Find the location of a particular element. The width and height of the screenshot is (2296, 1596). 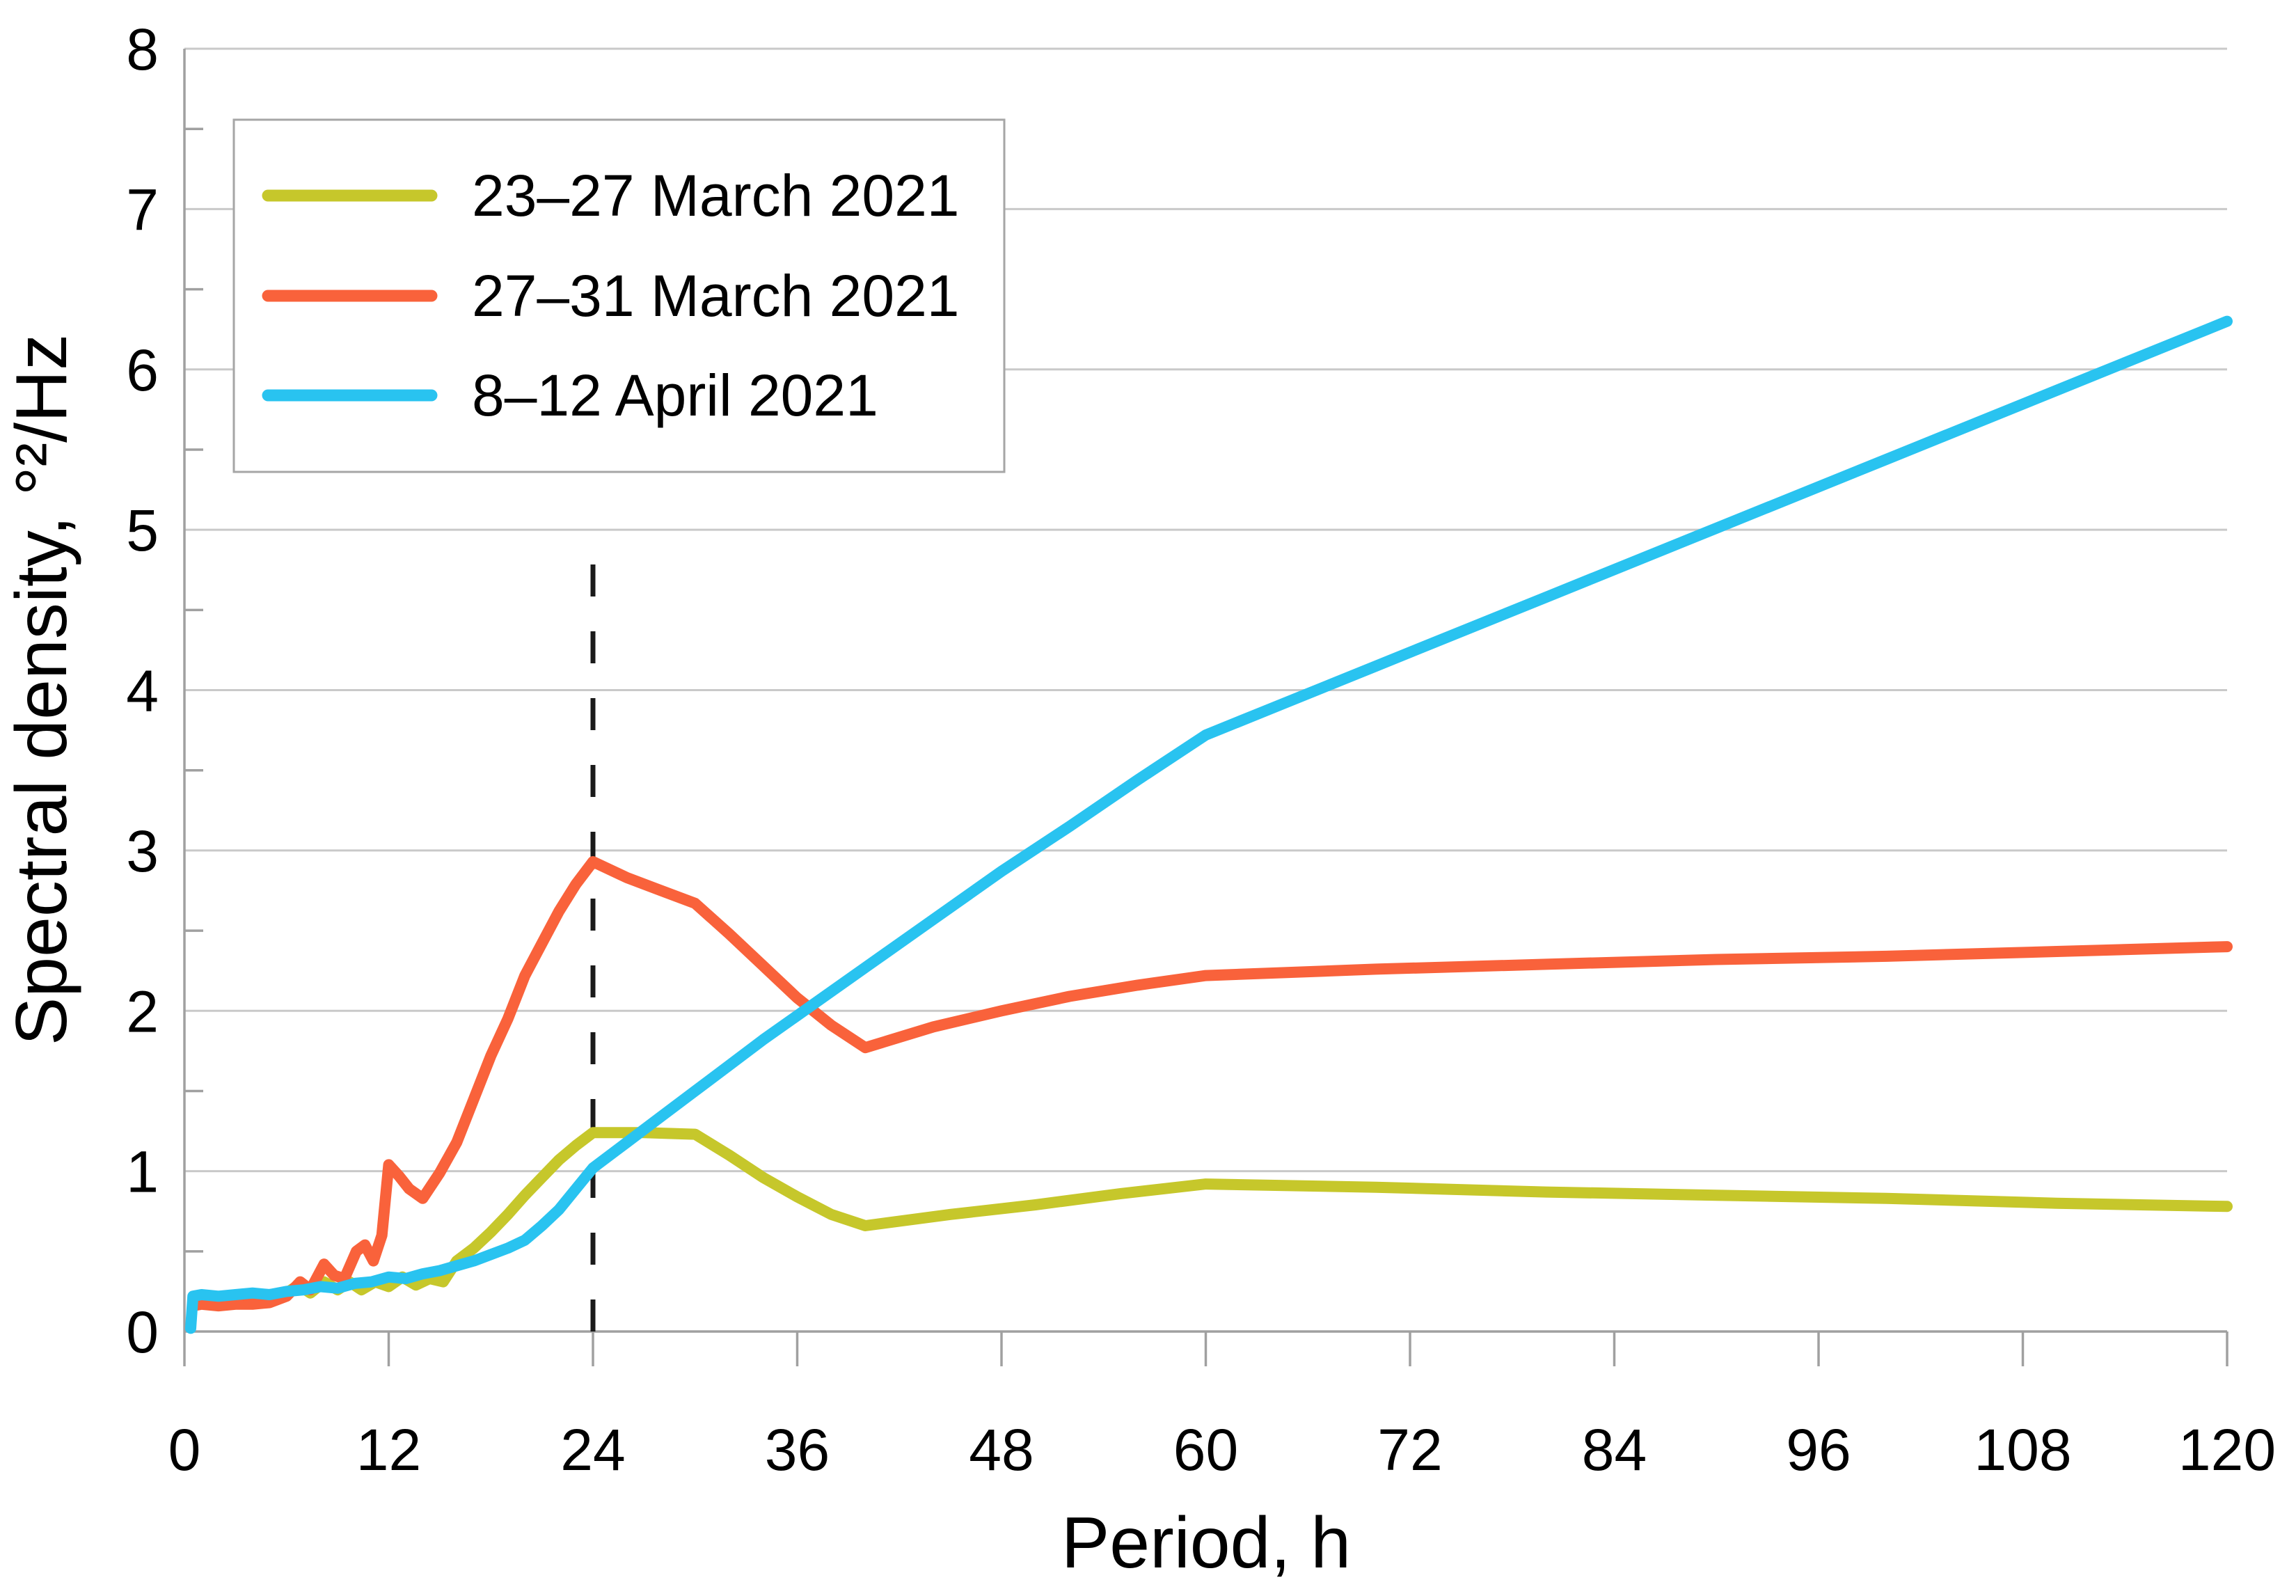

y-tick-label-1: 1 is located at coordinates (142, 1172).